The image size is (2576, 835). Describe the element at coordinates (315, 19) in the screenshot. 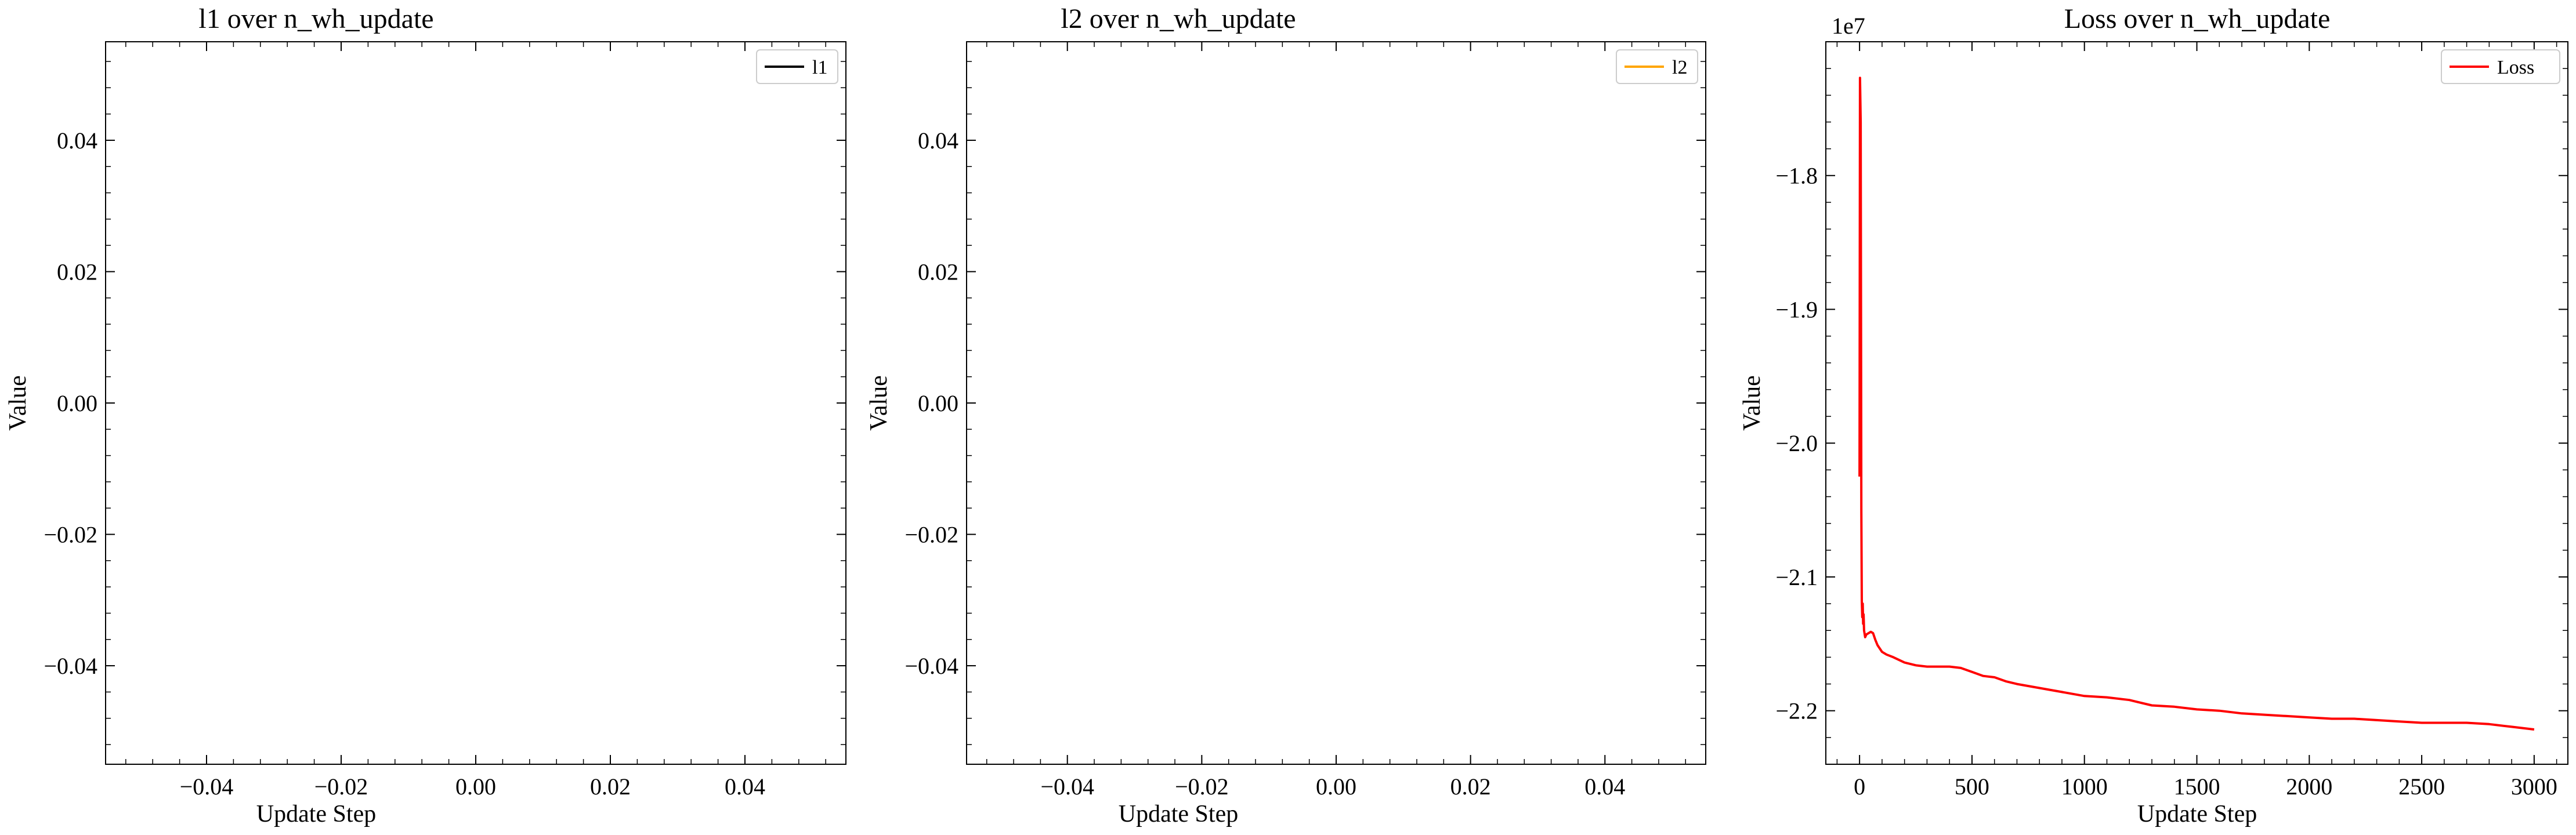

I see `chart-title: l1 over n_wh_update` at that location.